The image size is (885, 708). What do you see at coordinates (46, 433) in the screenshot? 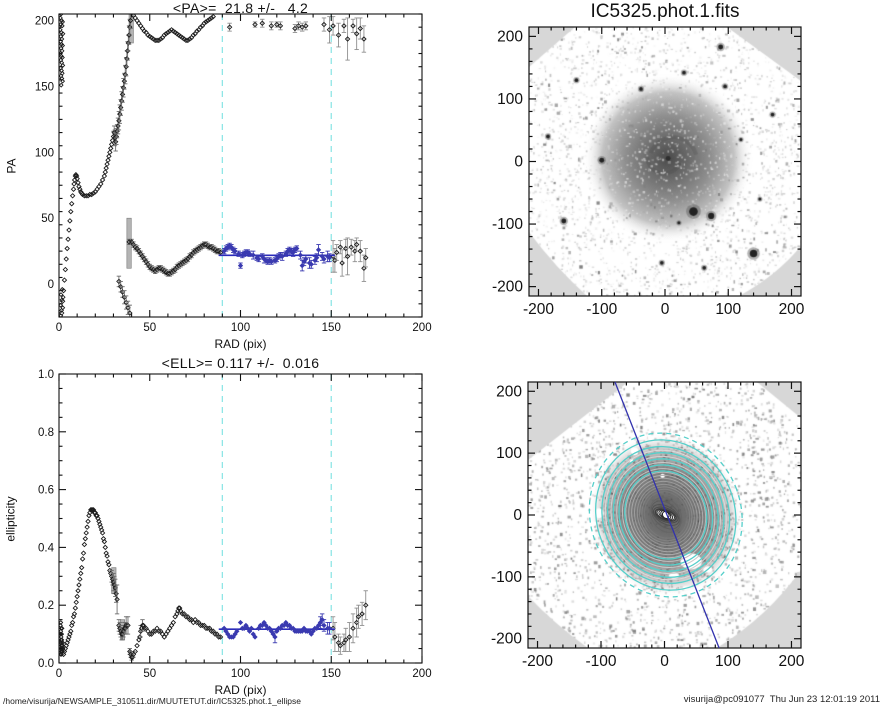
I see `tick-label: 0.8` at bounding box center [46, 433].